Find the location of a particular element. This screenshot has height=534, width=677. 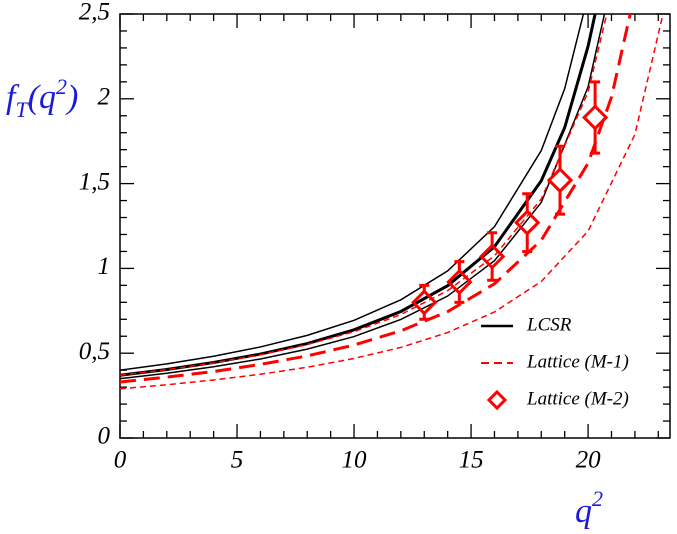

legend-label: Lattice (M-2) is located at coordinates (577, 398).